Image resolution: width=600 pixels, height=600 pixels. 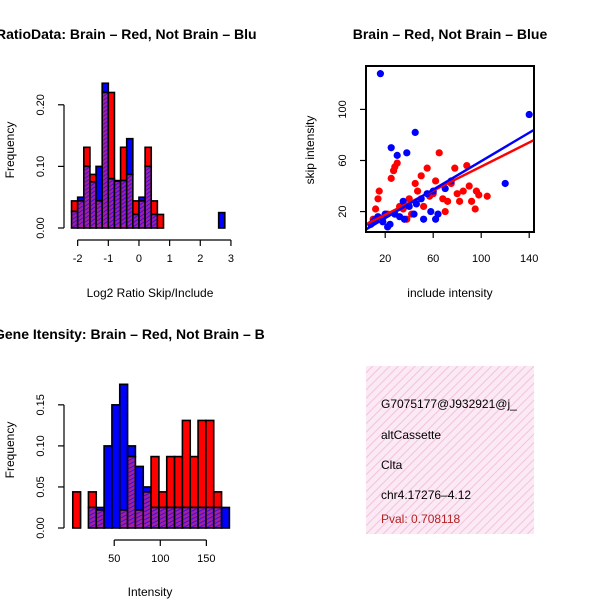 What do you see at coordinates (170, 259) in the screenshot?
I see `ratio-x-tick-label: 1` at bounding box center [170, 259].